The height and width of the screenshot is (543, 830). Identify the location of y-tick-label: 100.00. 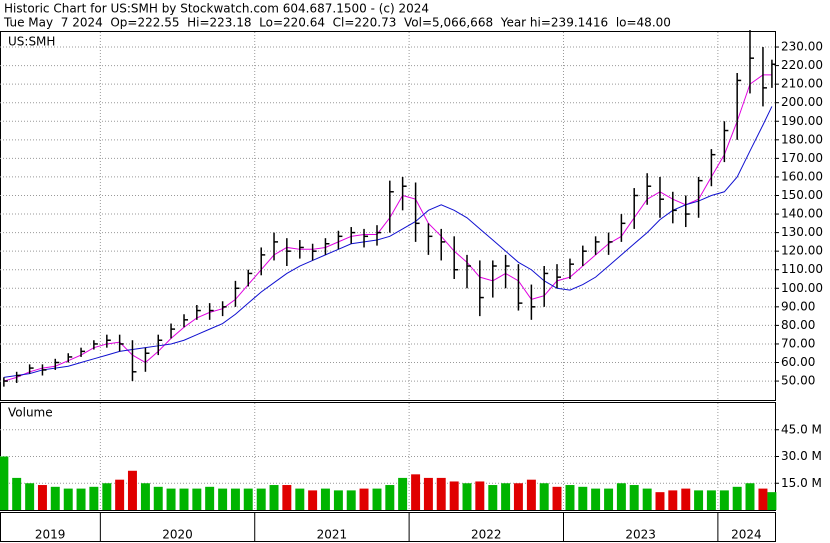
(802, 288).